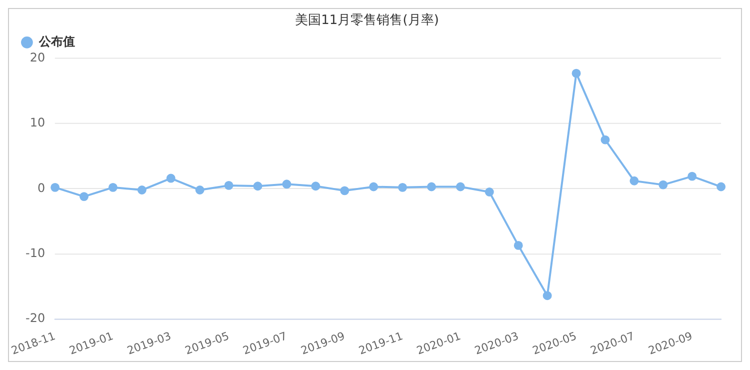  I want to click on legend-label: 公布值, so click(56, 41).